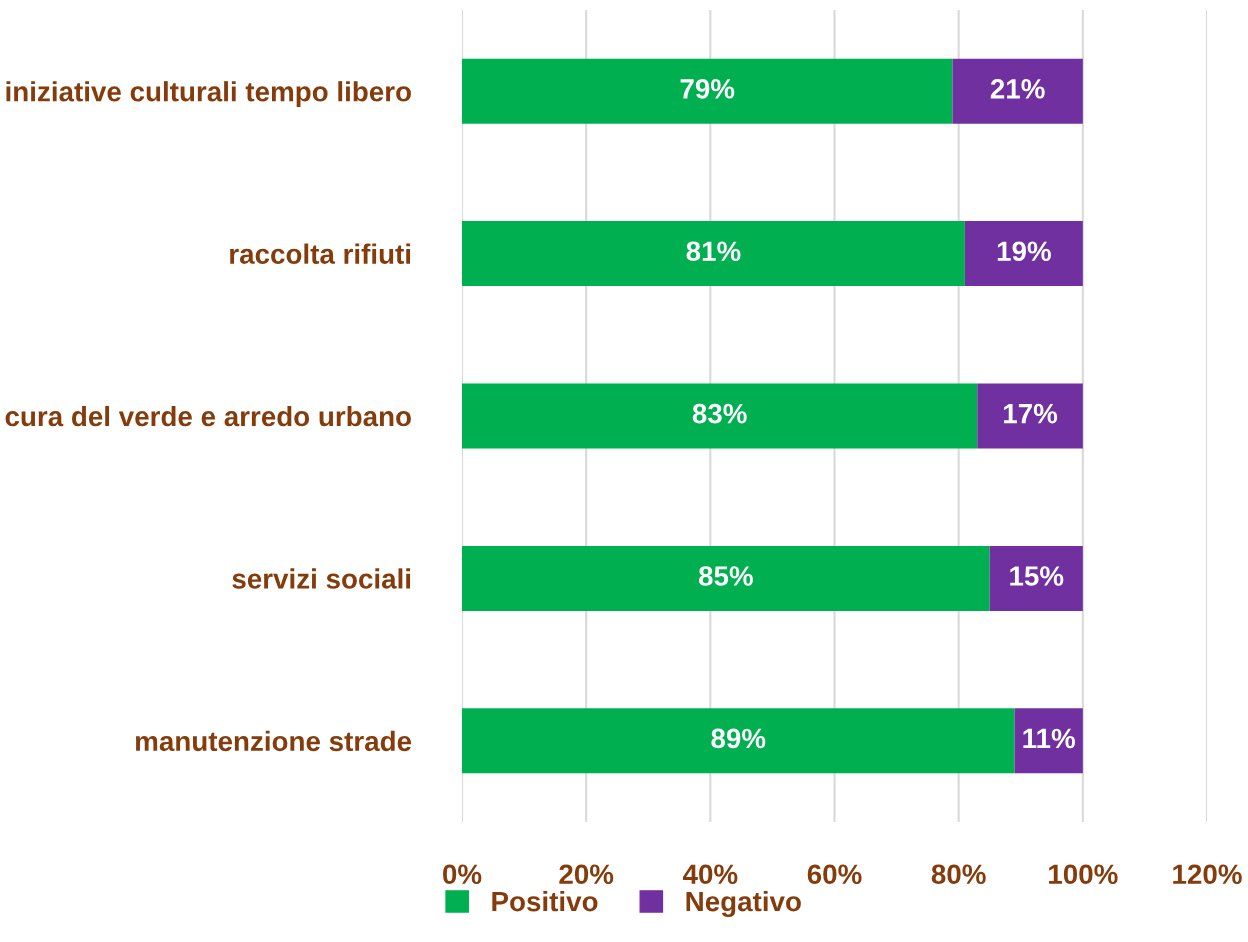 The image size is (1248, 942). I want to click on y-tick-label: manutenzione strade, so click(274, 741).